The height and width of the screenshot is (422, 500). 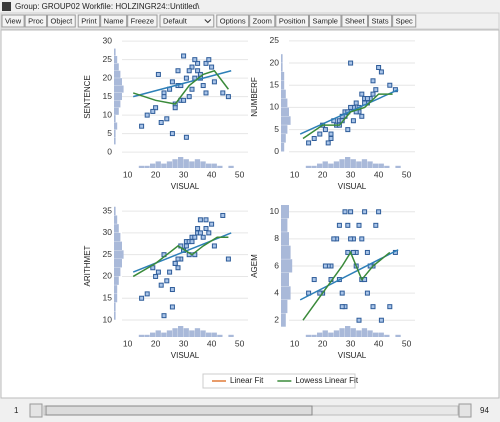 What do you see at coordinates (351, 343) in the screenshot?
I see `x-tick-label: 30` at bounding box center [351, 343].